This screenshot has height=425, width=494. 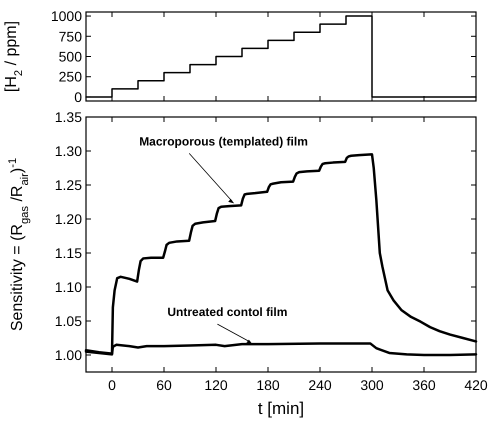 I want to click on x-tick-label: 420, so click(x=476, y=385).